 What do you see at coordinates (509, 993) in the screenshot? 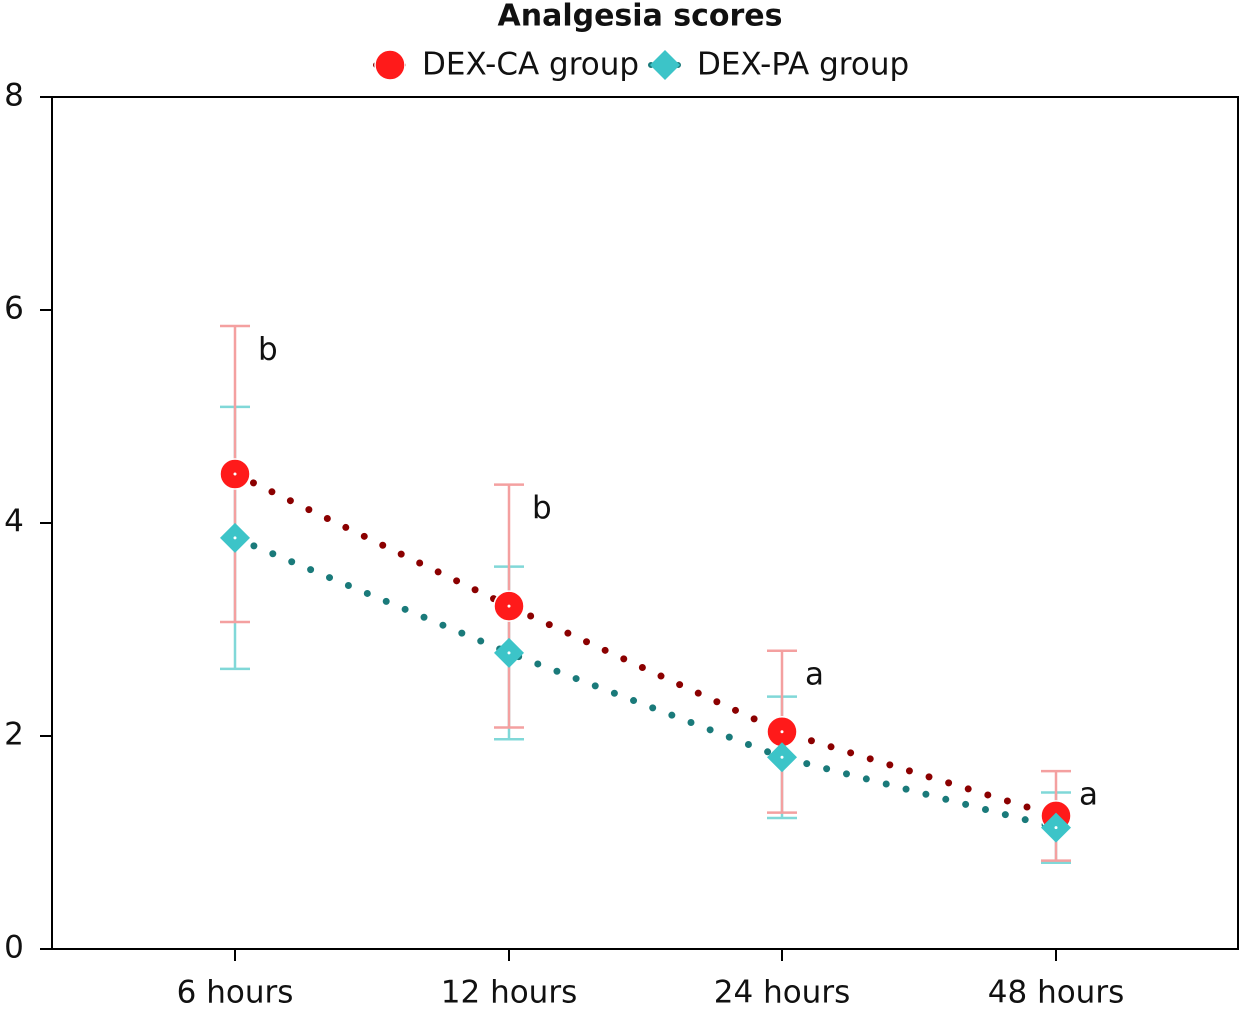
I see `x-tick-label: 12 hours` at bounding box center [509, 993].